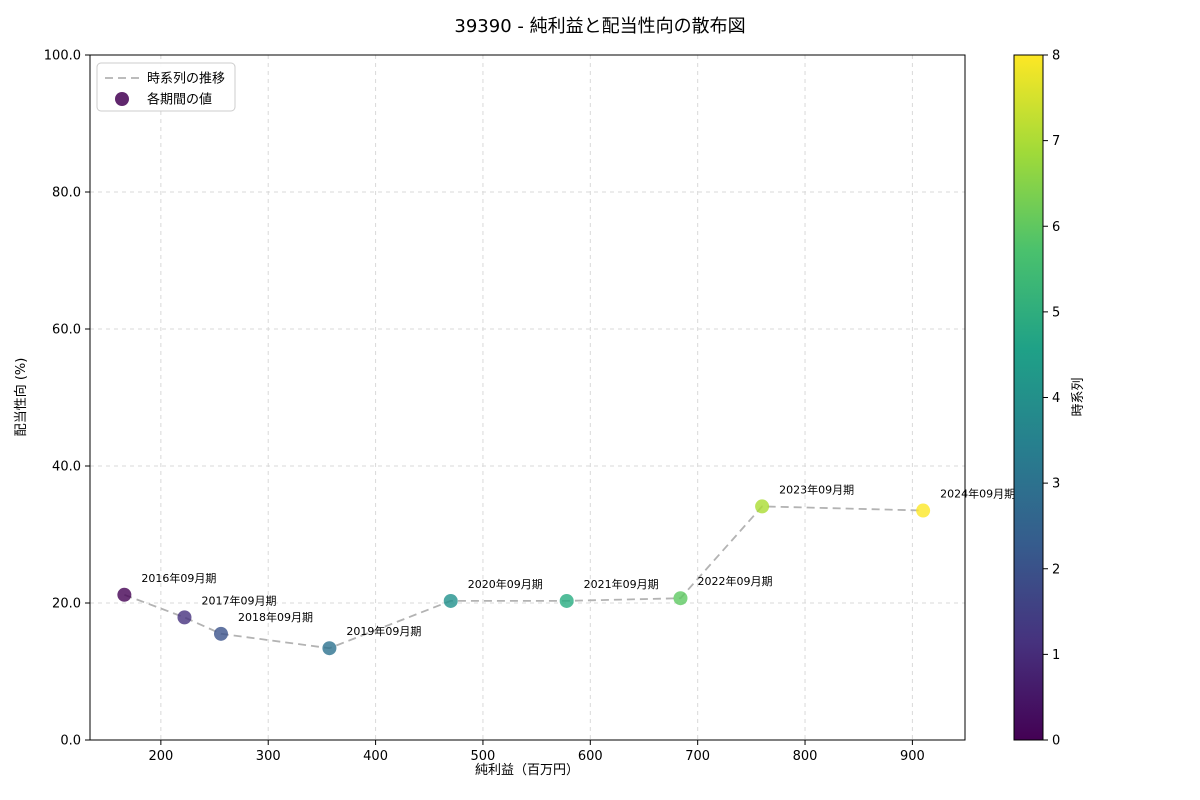  I want to click on y-tick-label: 60.0, so click(66, 330).